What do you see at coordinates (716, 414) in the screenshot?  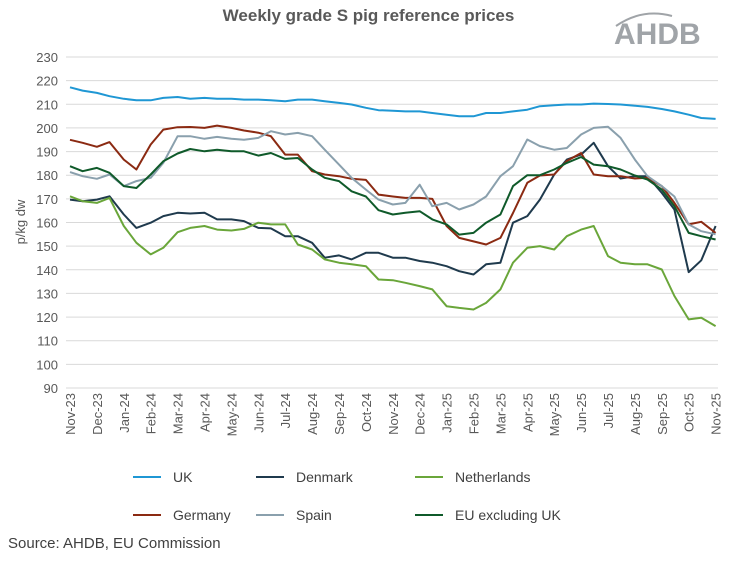 I see `x-tick-label: Nov-25` at bounding box center [716, 414].